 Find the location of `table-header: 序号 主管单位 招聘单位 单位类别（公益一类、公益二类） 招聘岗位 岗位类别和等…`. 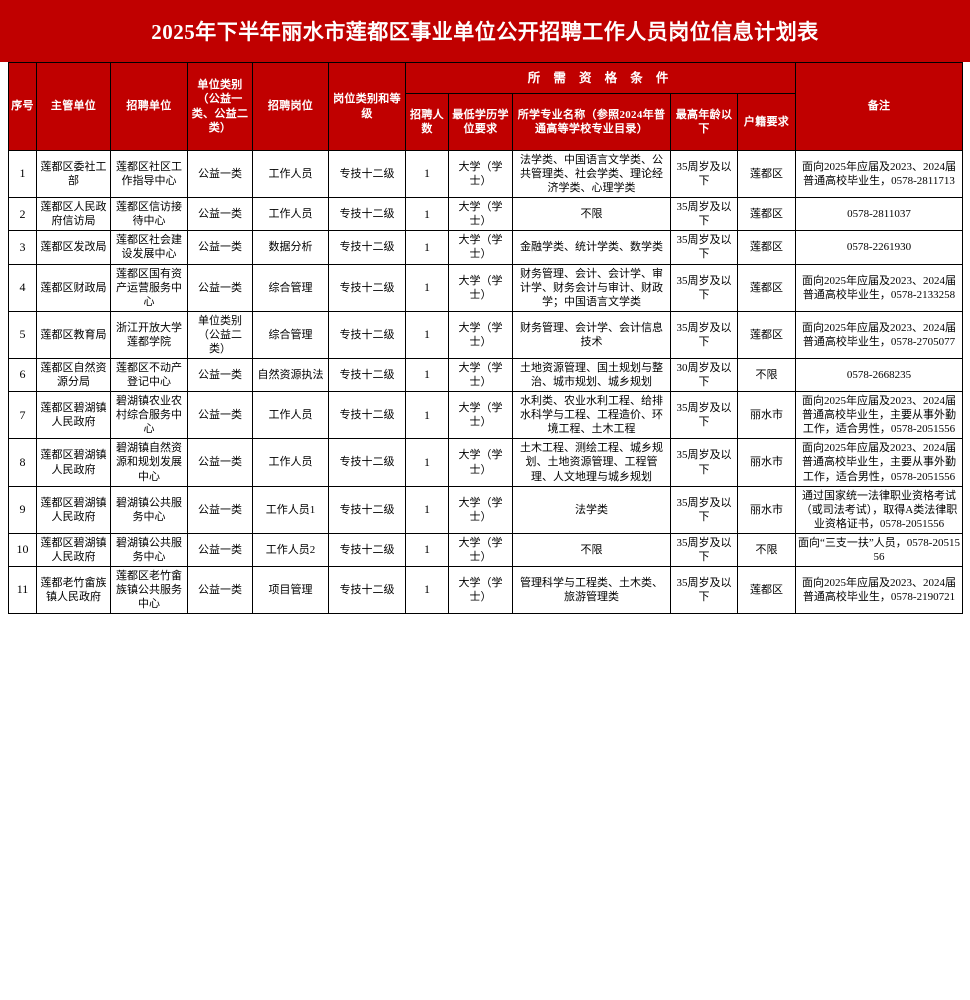

table-header: 序号 主管单位 招聘单位 单位类别（公益一类、公益二类） 招聘岗位 岗位类别和等… is located at coordinates (486, 106).